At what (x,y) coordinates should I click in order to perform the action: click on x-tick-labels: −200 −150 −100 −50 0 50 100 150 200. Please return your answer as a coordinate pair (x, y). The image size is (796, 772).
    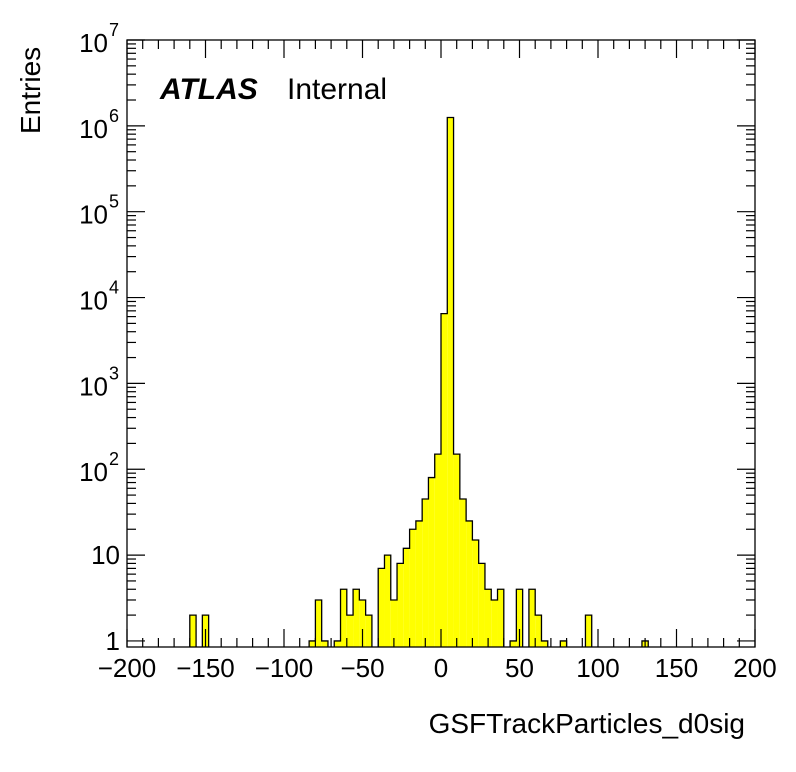
    Looking at the image, I should click on (437, 668).